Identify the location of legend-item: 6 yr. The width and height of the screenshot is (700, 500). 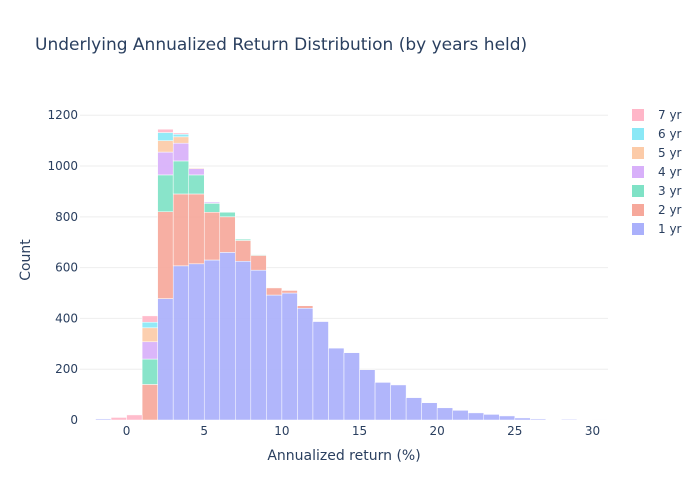
(657, 134).